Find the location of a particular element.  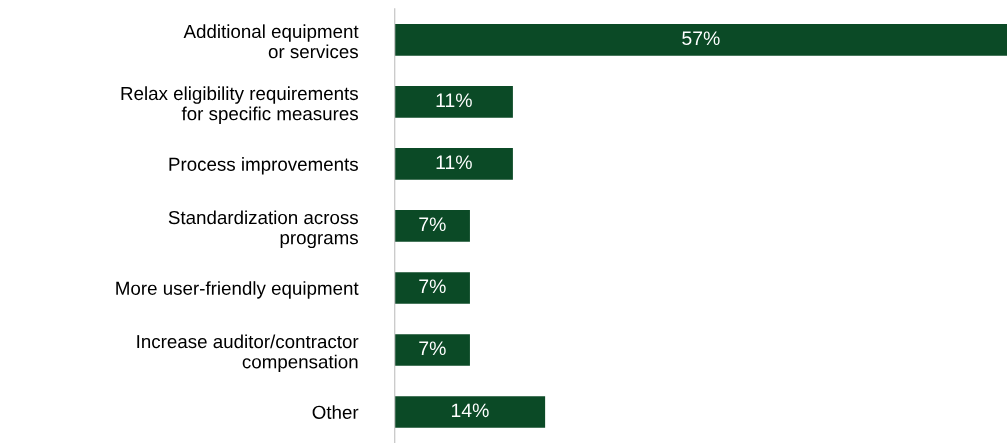

y-tick-label: Relax eligibility requirements for specific measures is located at coordinates (239, 105).